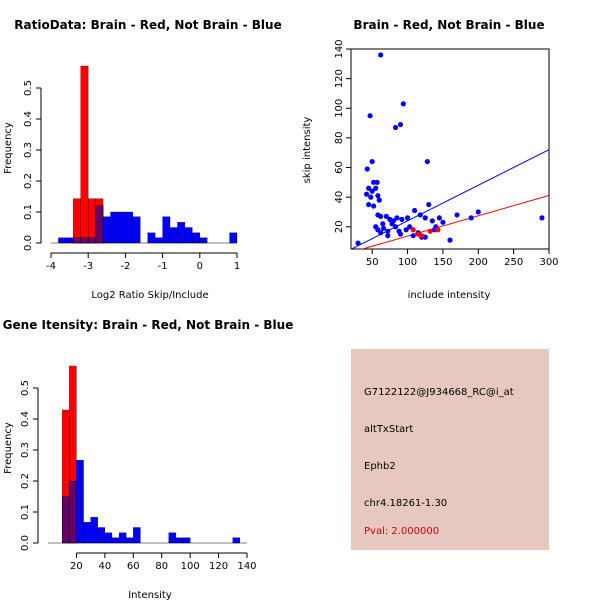 Image resolution: width=600 pixels, height=600 pixels. What do you see at coordinates (246, 566) in the screenshot?
I see `hist2-xtick-label-6: 140` at bounding box center [246, 566].